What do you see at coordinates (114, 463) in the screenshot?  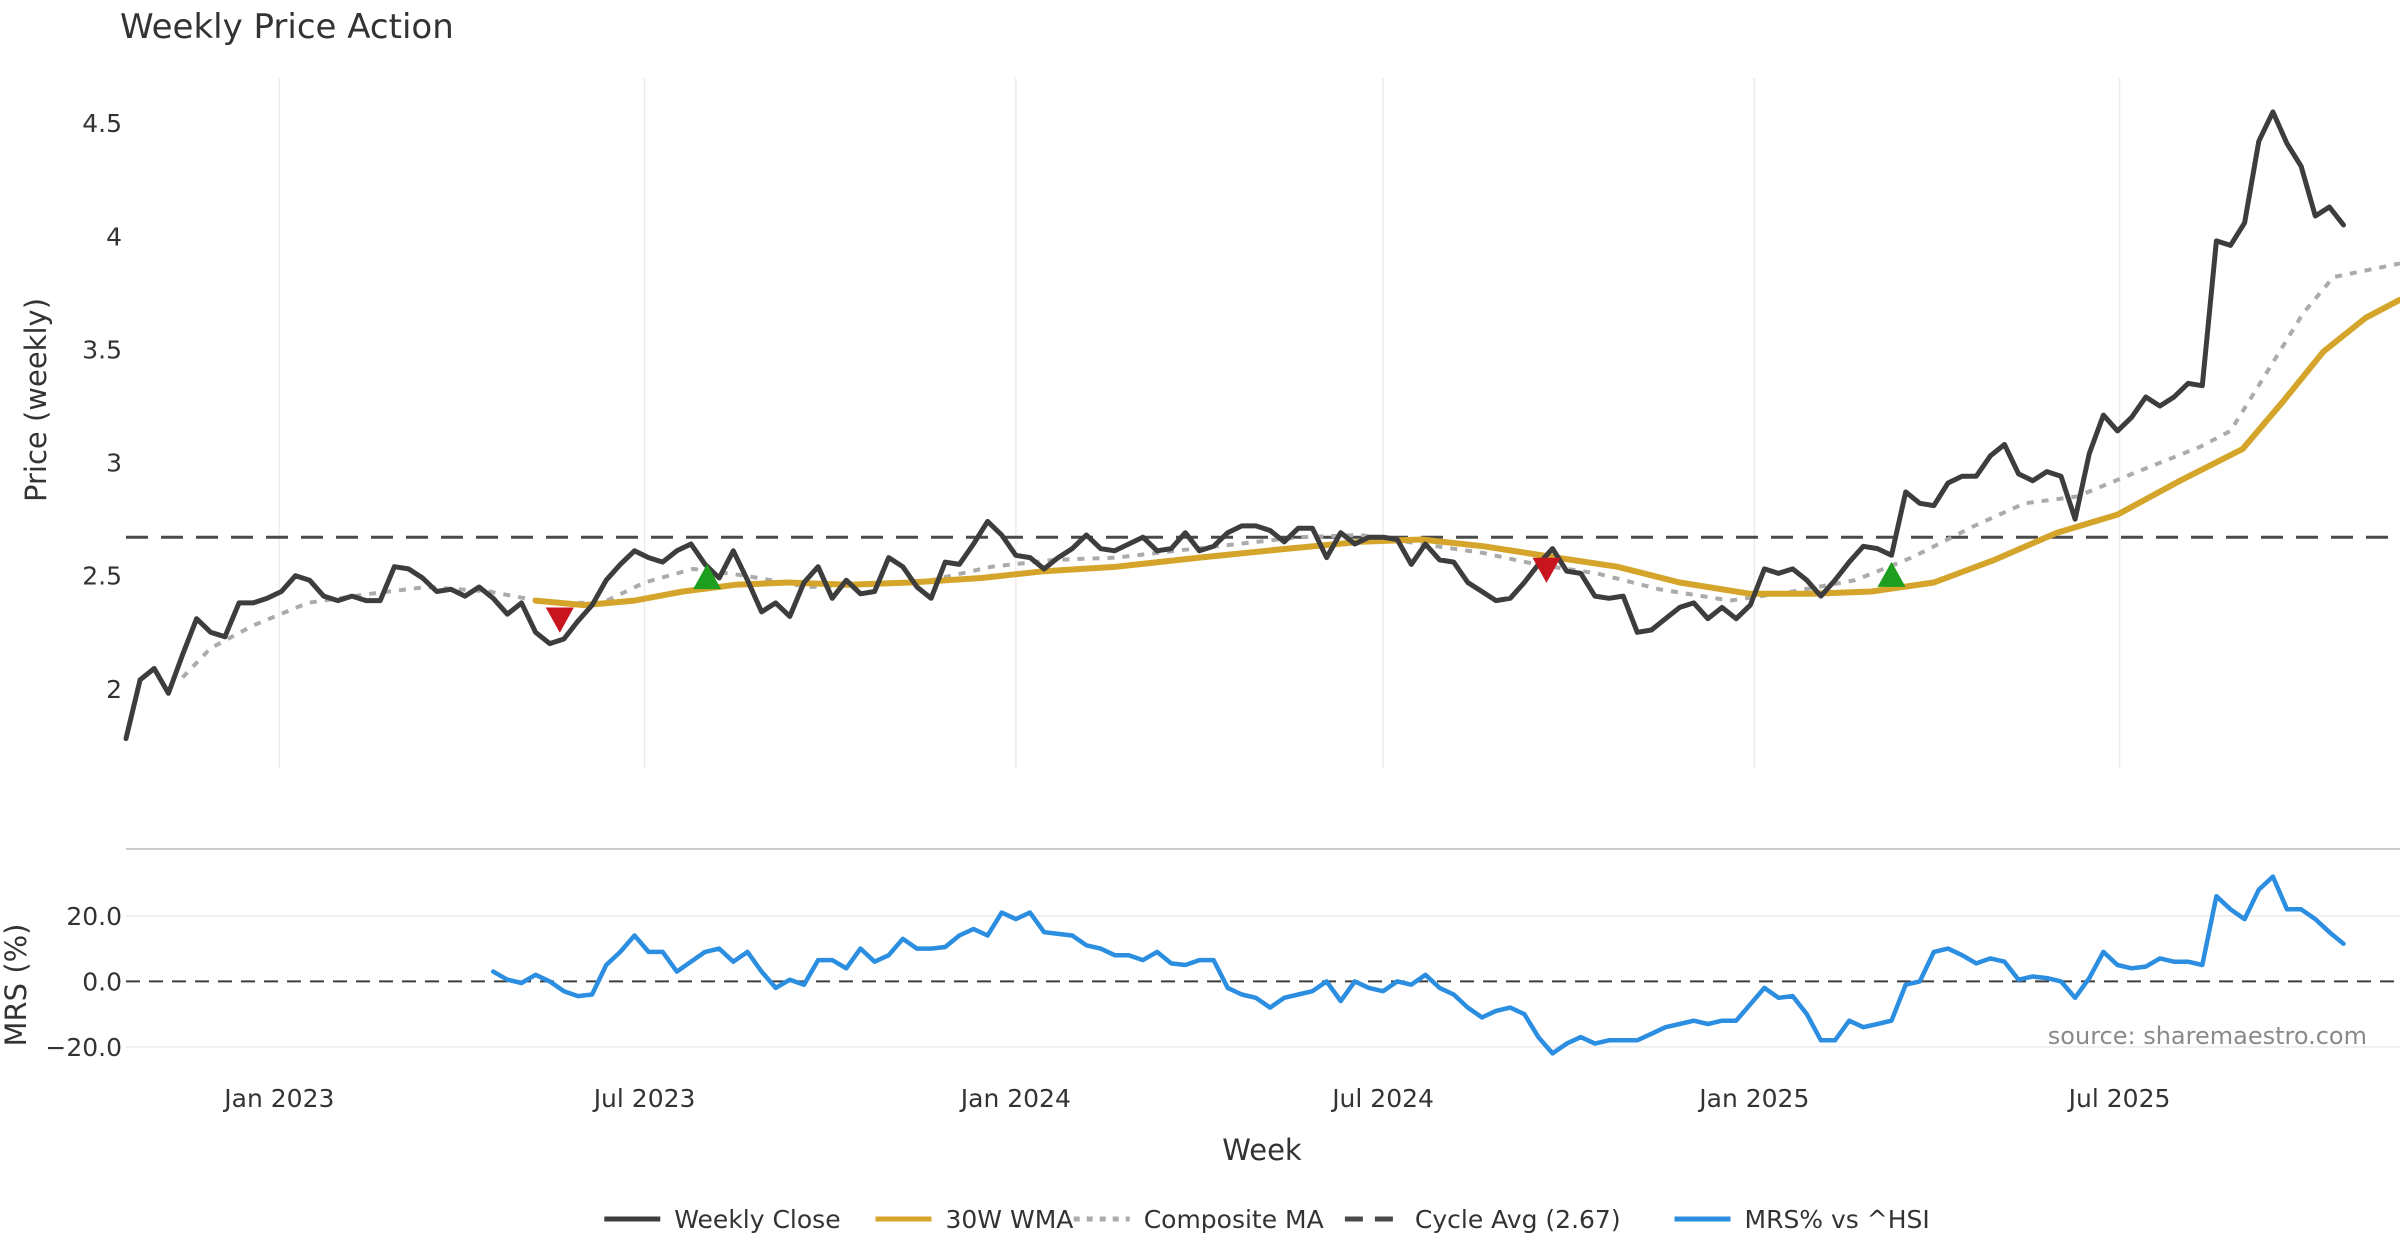 I see `price-y-tick-label: 3` at bounding box center [114, 463].